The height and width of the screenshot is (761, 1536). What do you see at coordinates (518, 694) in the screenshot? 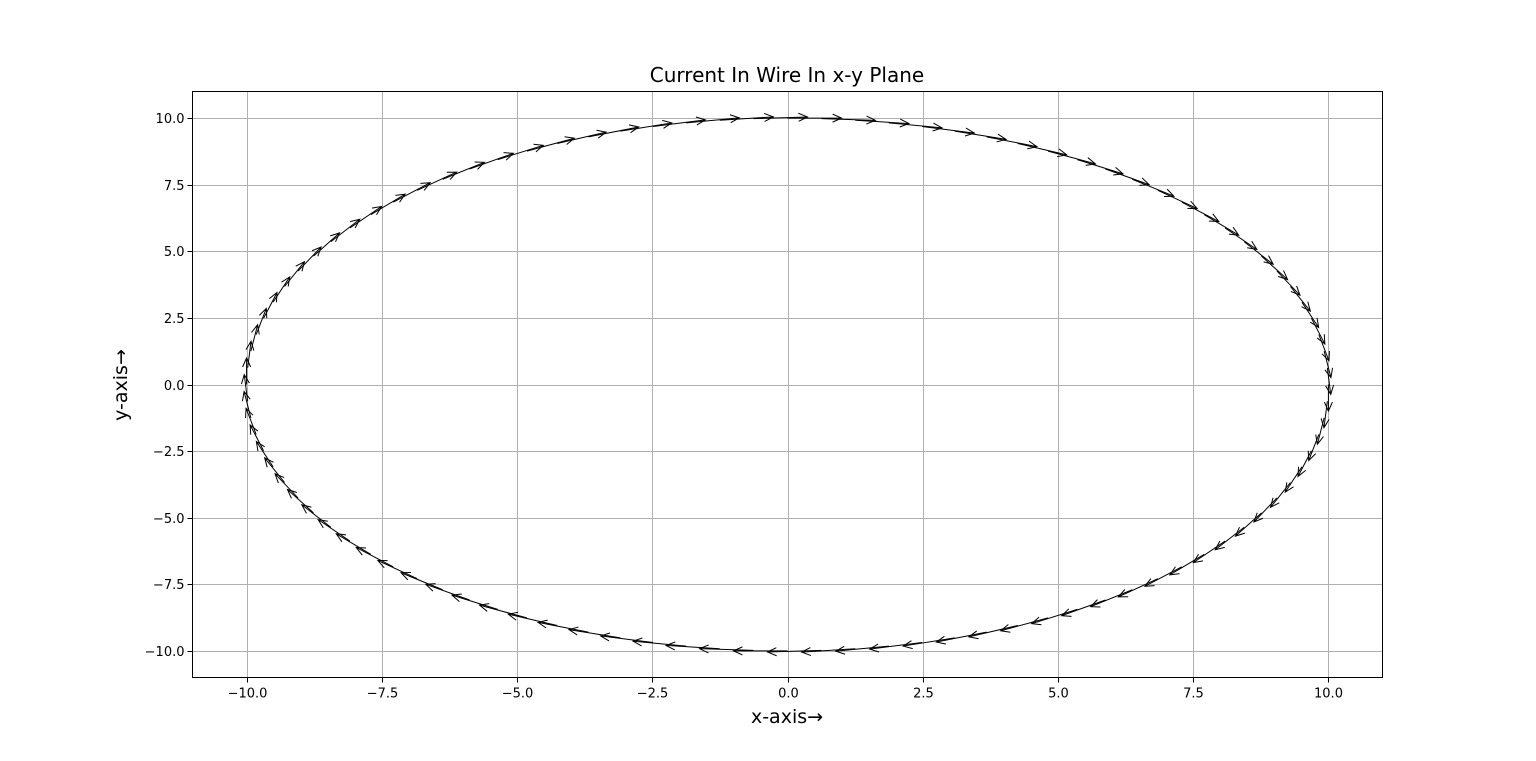
I see `x-tick-label: −5.0` at bounding box center [518, 694].